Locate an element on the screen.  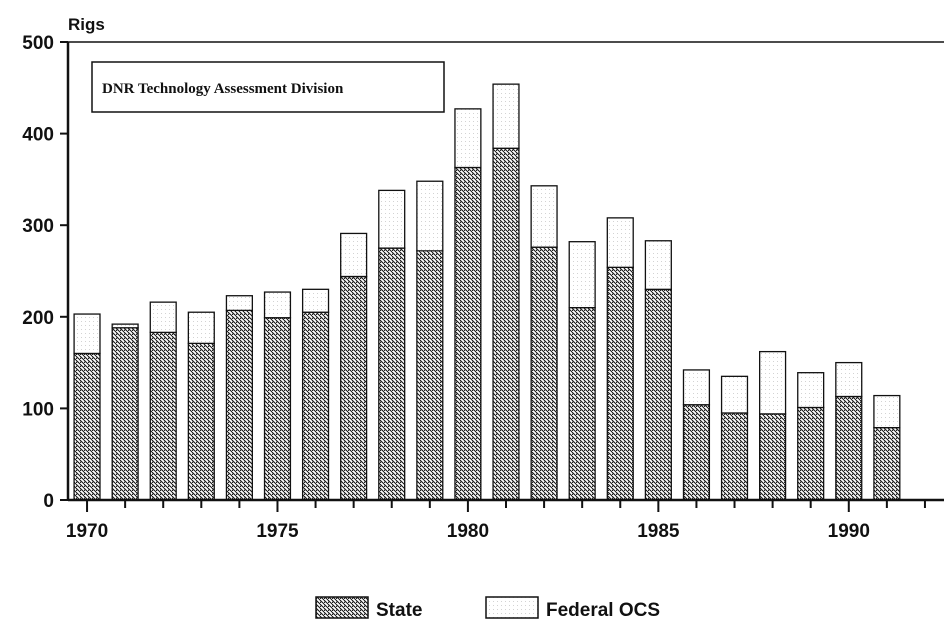
bar-federal-ocs-1988 is located at coordinates (773, 382).